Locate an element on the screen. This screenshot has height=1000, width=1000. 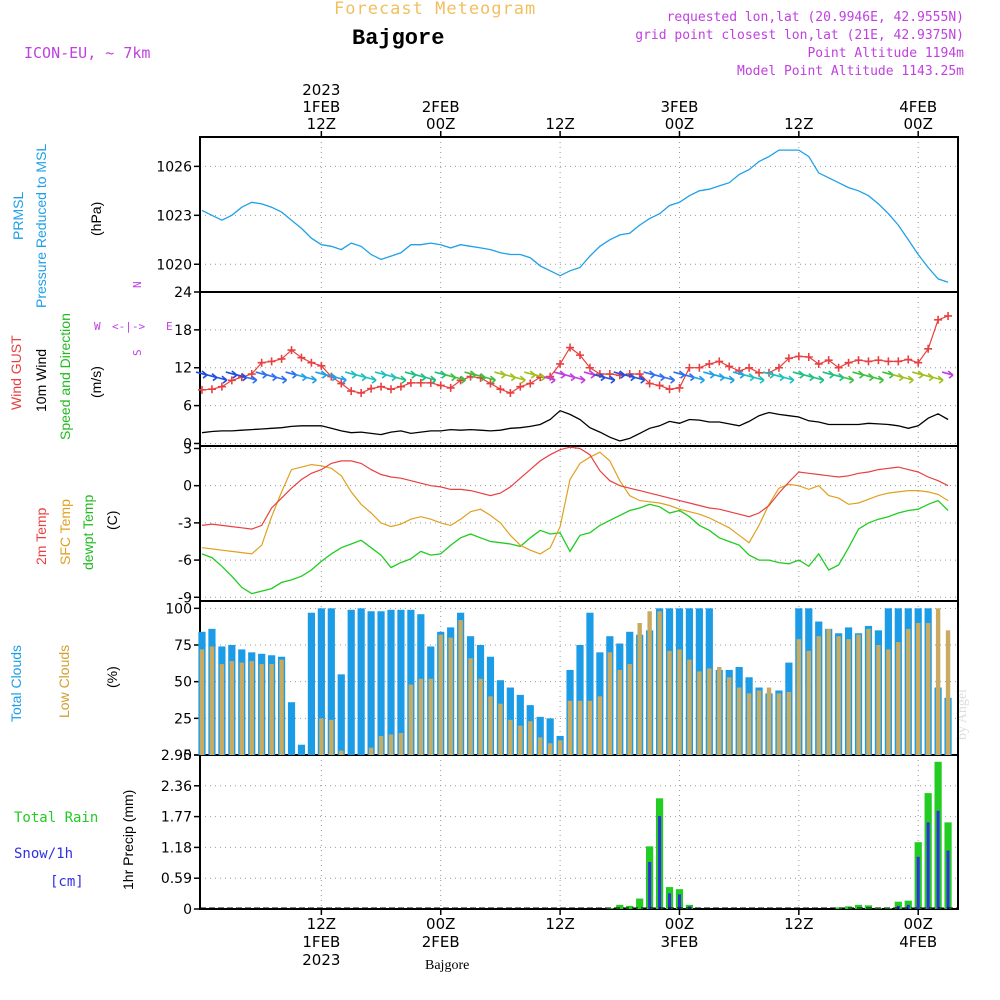
ytick-label-precip: 1.77 is located at coordinates (176, 818).